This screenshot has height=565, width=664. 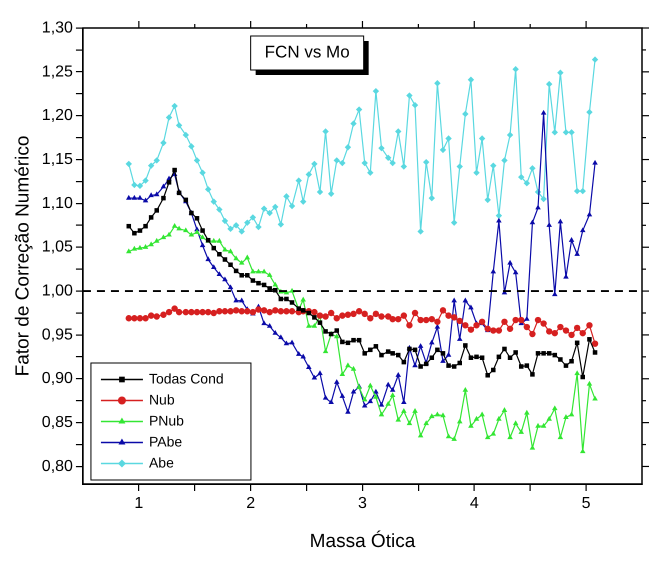 What do you see at coordinates (23, 256) in the screenshot?
I see `y-axis-title: Fator de Correção Numérico` at bounding box center [23, 256].